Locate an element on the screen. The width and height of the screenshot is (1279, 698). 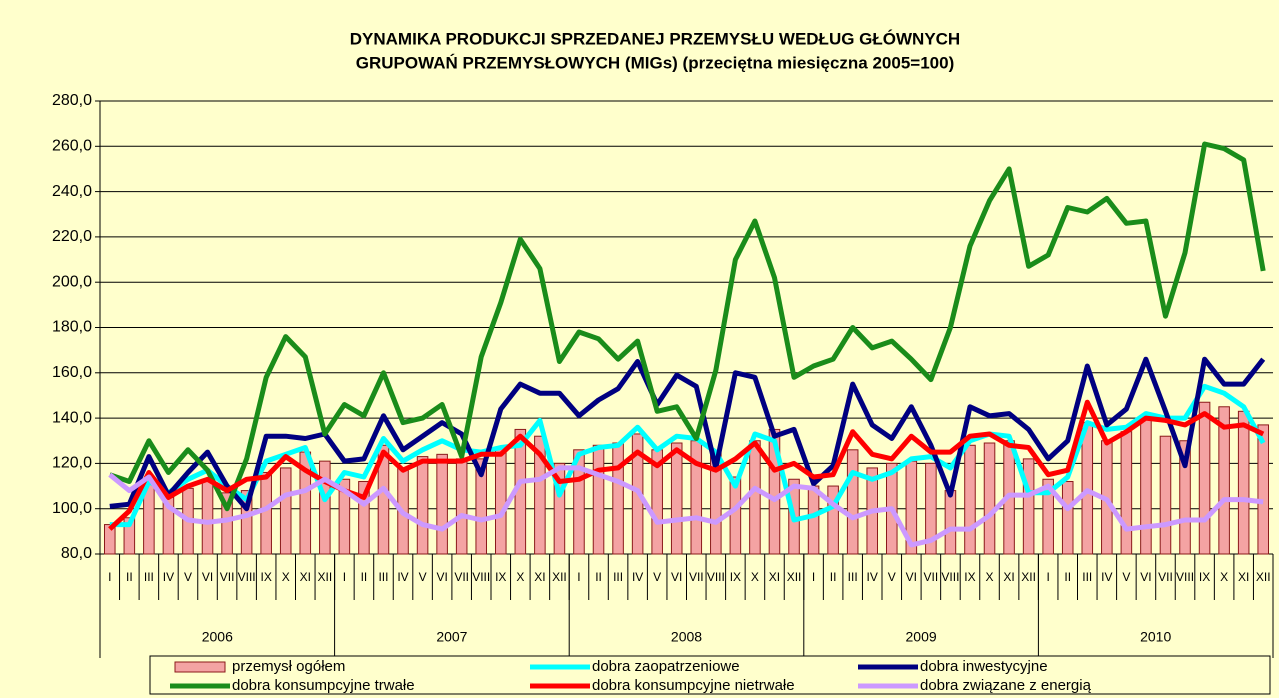
year-label: 2008 is located at coordinates (686, 637).